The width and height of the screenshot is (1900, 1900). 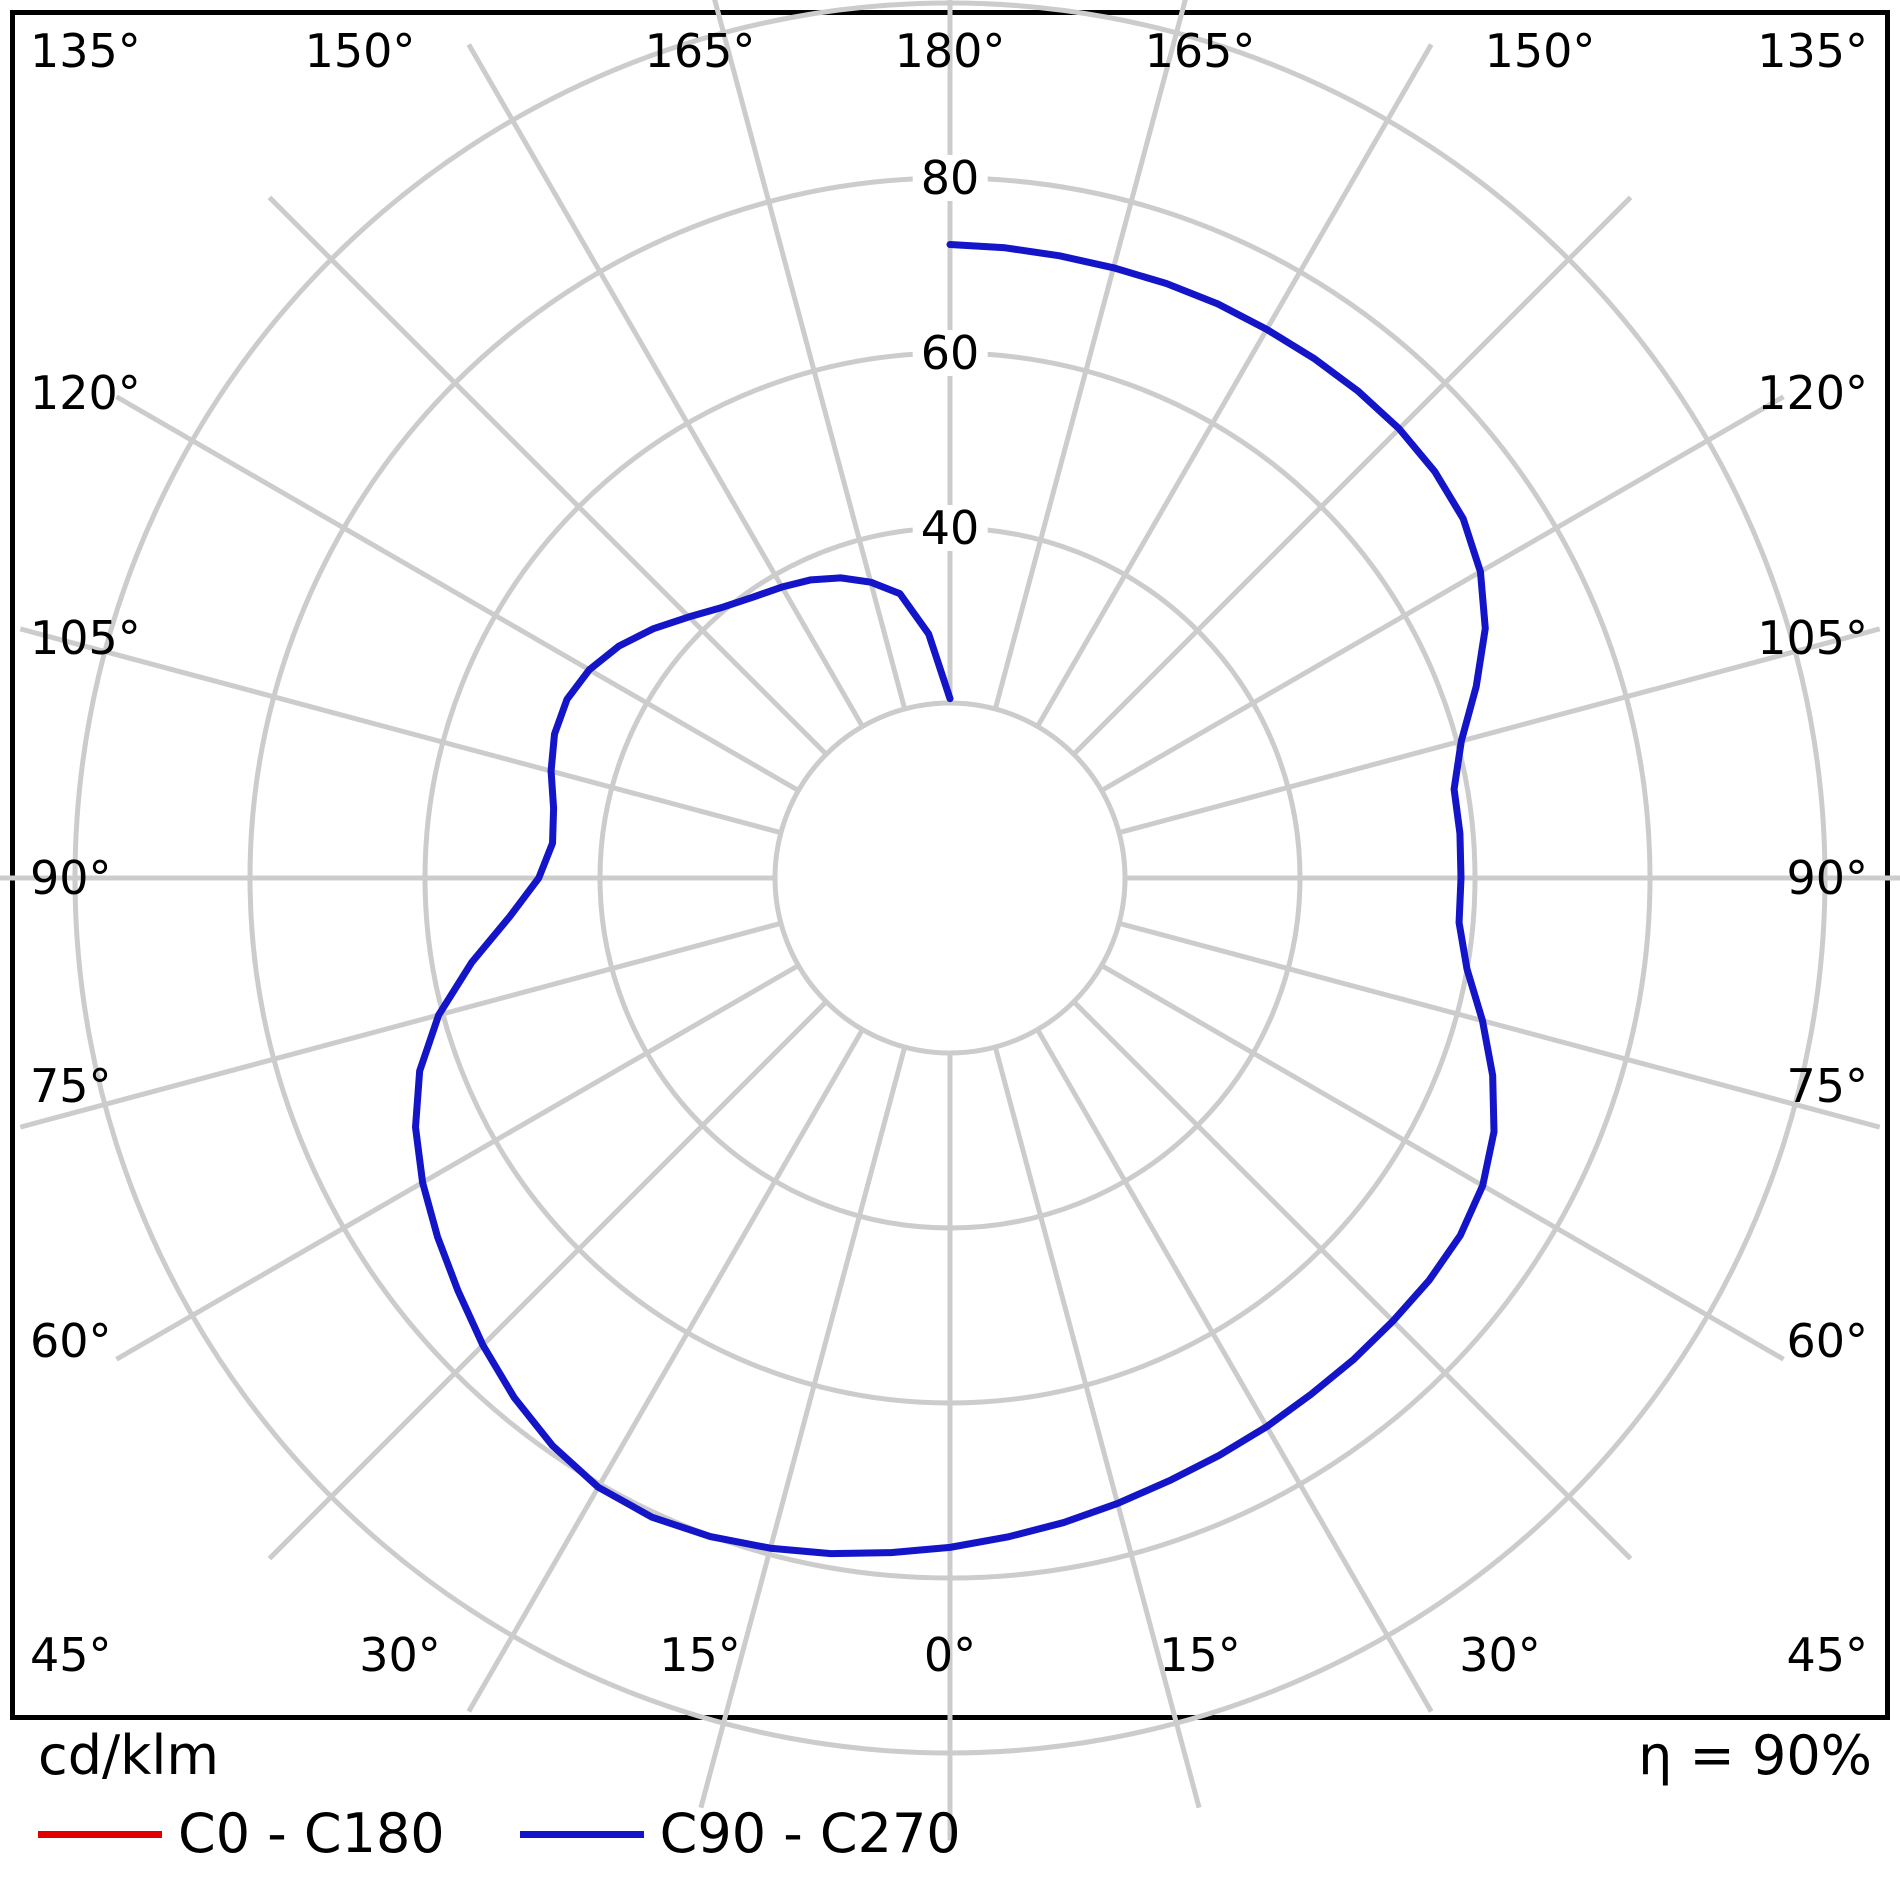 I want to click on angle-label-top-2: 165°, so click(x=700, y=51).